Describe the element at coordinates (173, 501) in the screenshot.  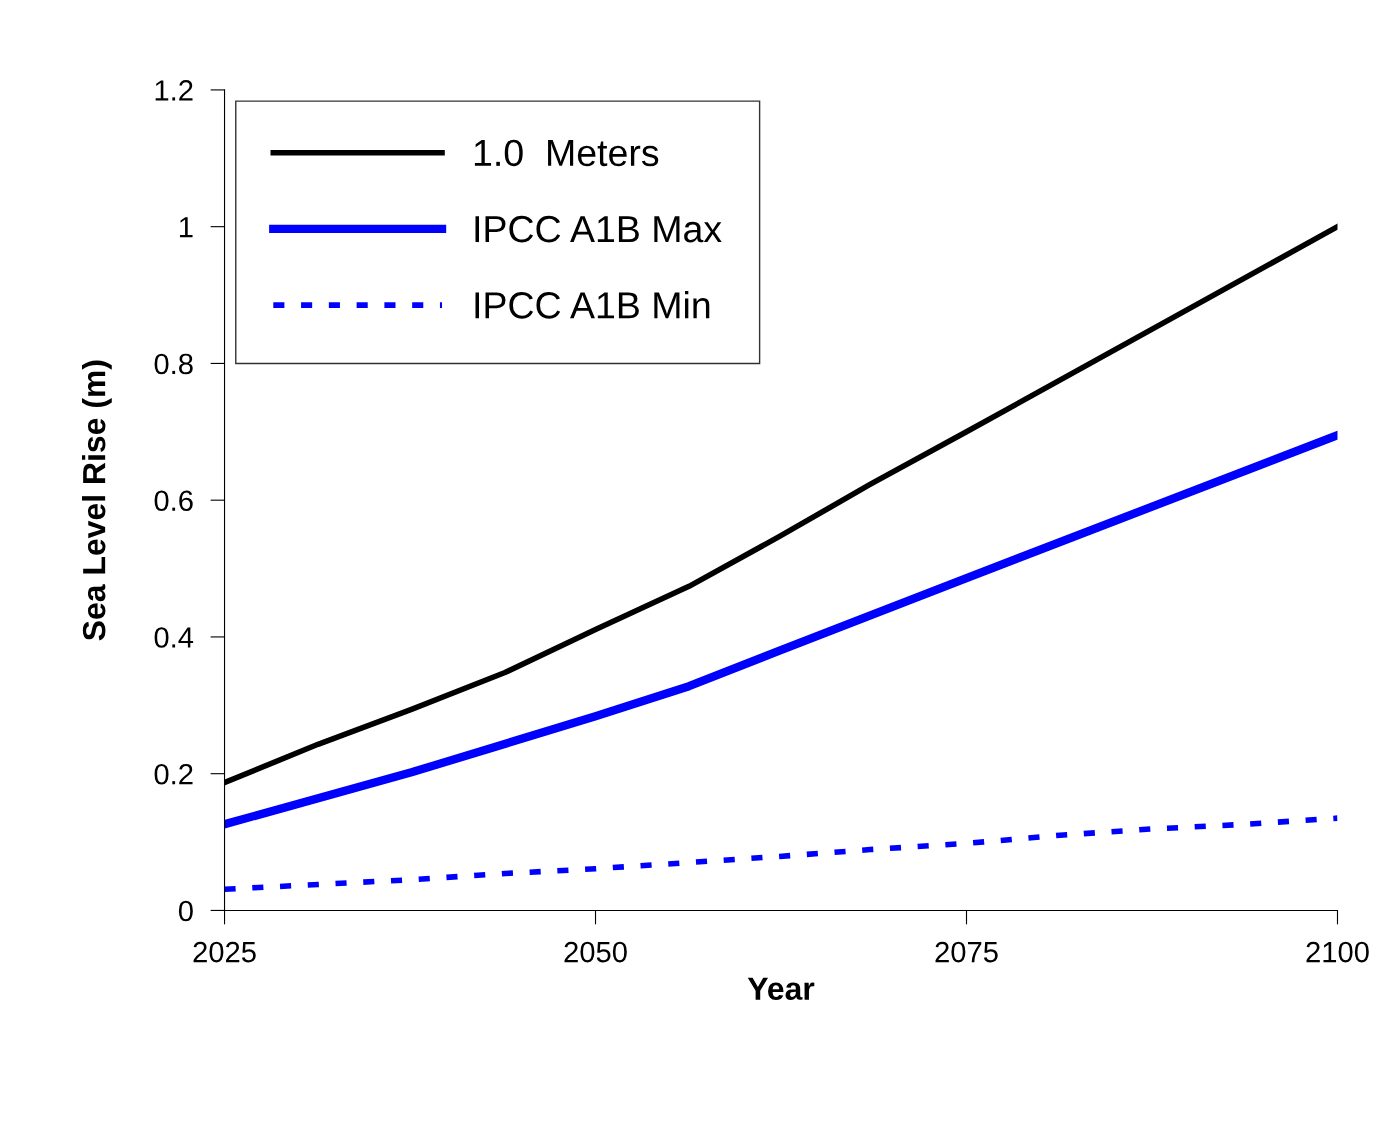
I see `y-tick-label: 0.6` at that location.